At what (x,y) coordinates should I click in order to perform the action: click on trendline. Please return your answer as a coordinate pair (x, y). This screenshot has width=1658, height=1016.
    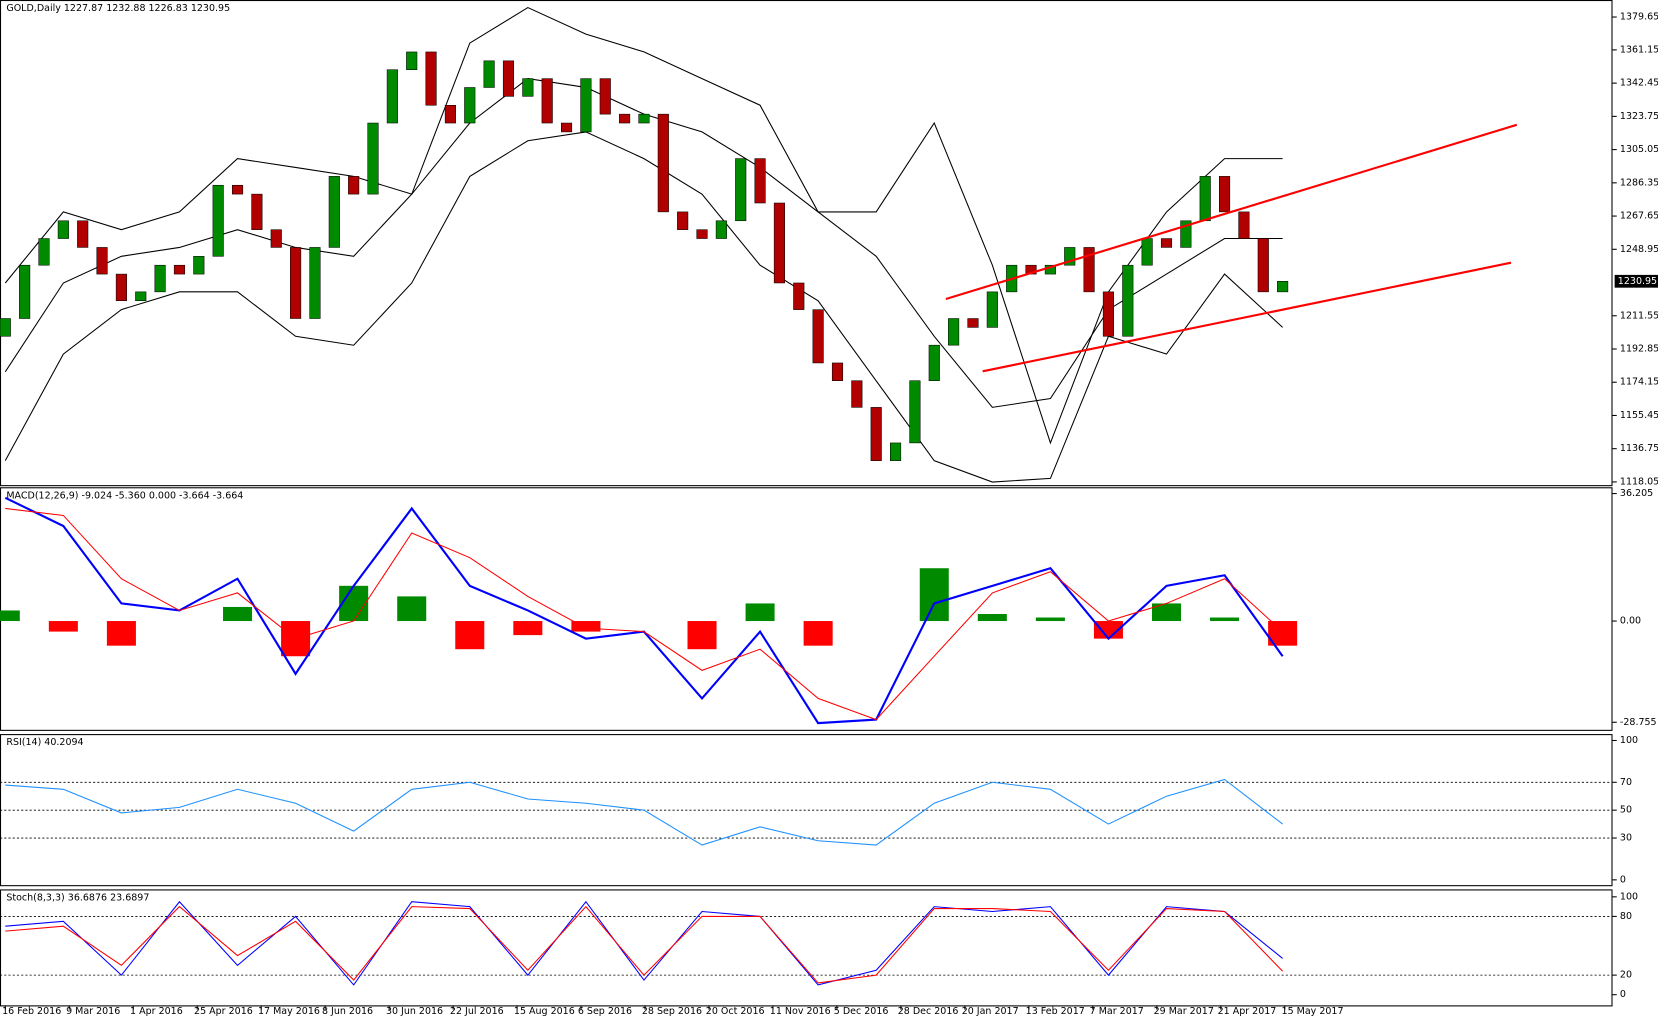
    Looking at the image, I should click on (1247, 317).